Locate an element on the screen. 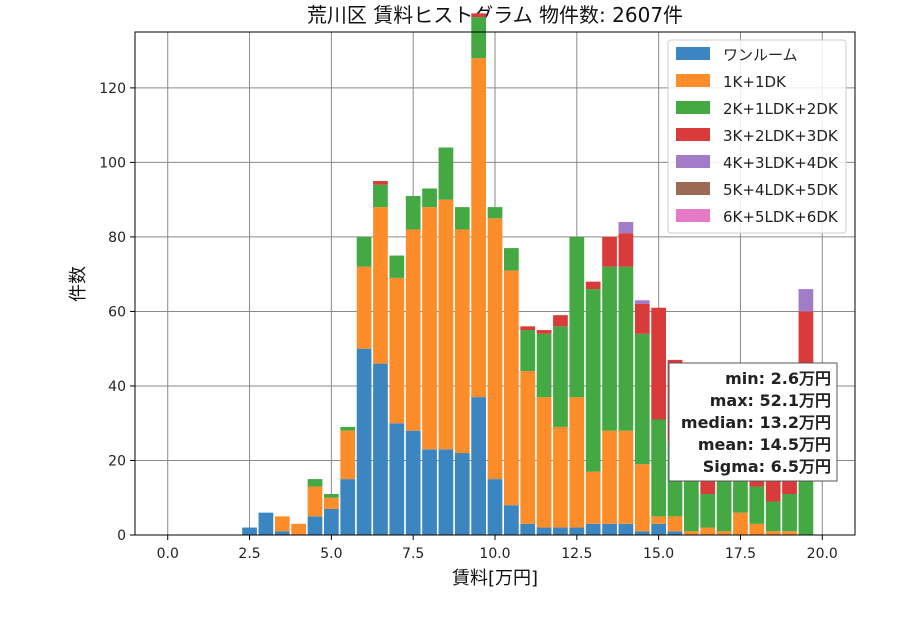 The image size is (900, 630). stat-sigma: Sigma: 6.5万円 is located at coordinates (767, 466).